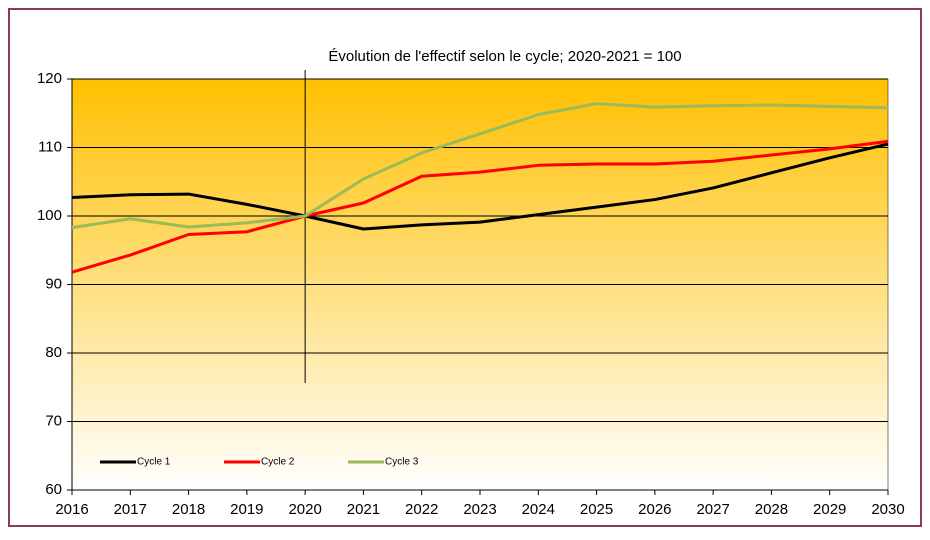 The width and height of the screenshot is (930, 540). Describe the element at coordinates (402, 462) in the screenshot. I see `legend-label: Cycle 3` at that location.